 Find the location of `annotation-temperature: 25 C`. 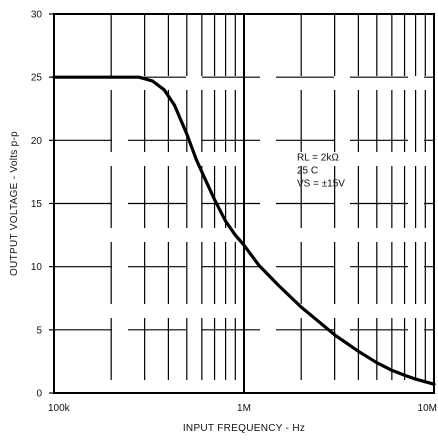

annotation-temperature: 25 C is located at coordinates (307, 171).